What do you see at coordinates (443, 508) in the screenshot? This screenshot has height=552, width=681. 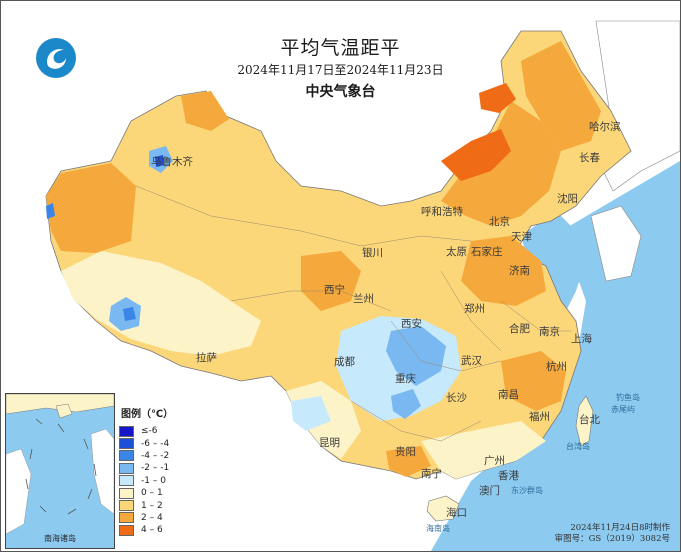 I see `hainan` at bounding box center [443, 508].